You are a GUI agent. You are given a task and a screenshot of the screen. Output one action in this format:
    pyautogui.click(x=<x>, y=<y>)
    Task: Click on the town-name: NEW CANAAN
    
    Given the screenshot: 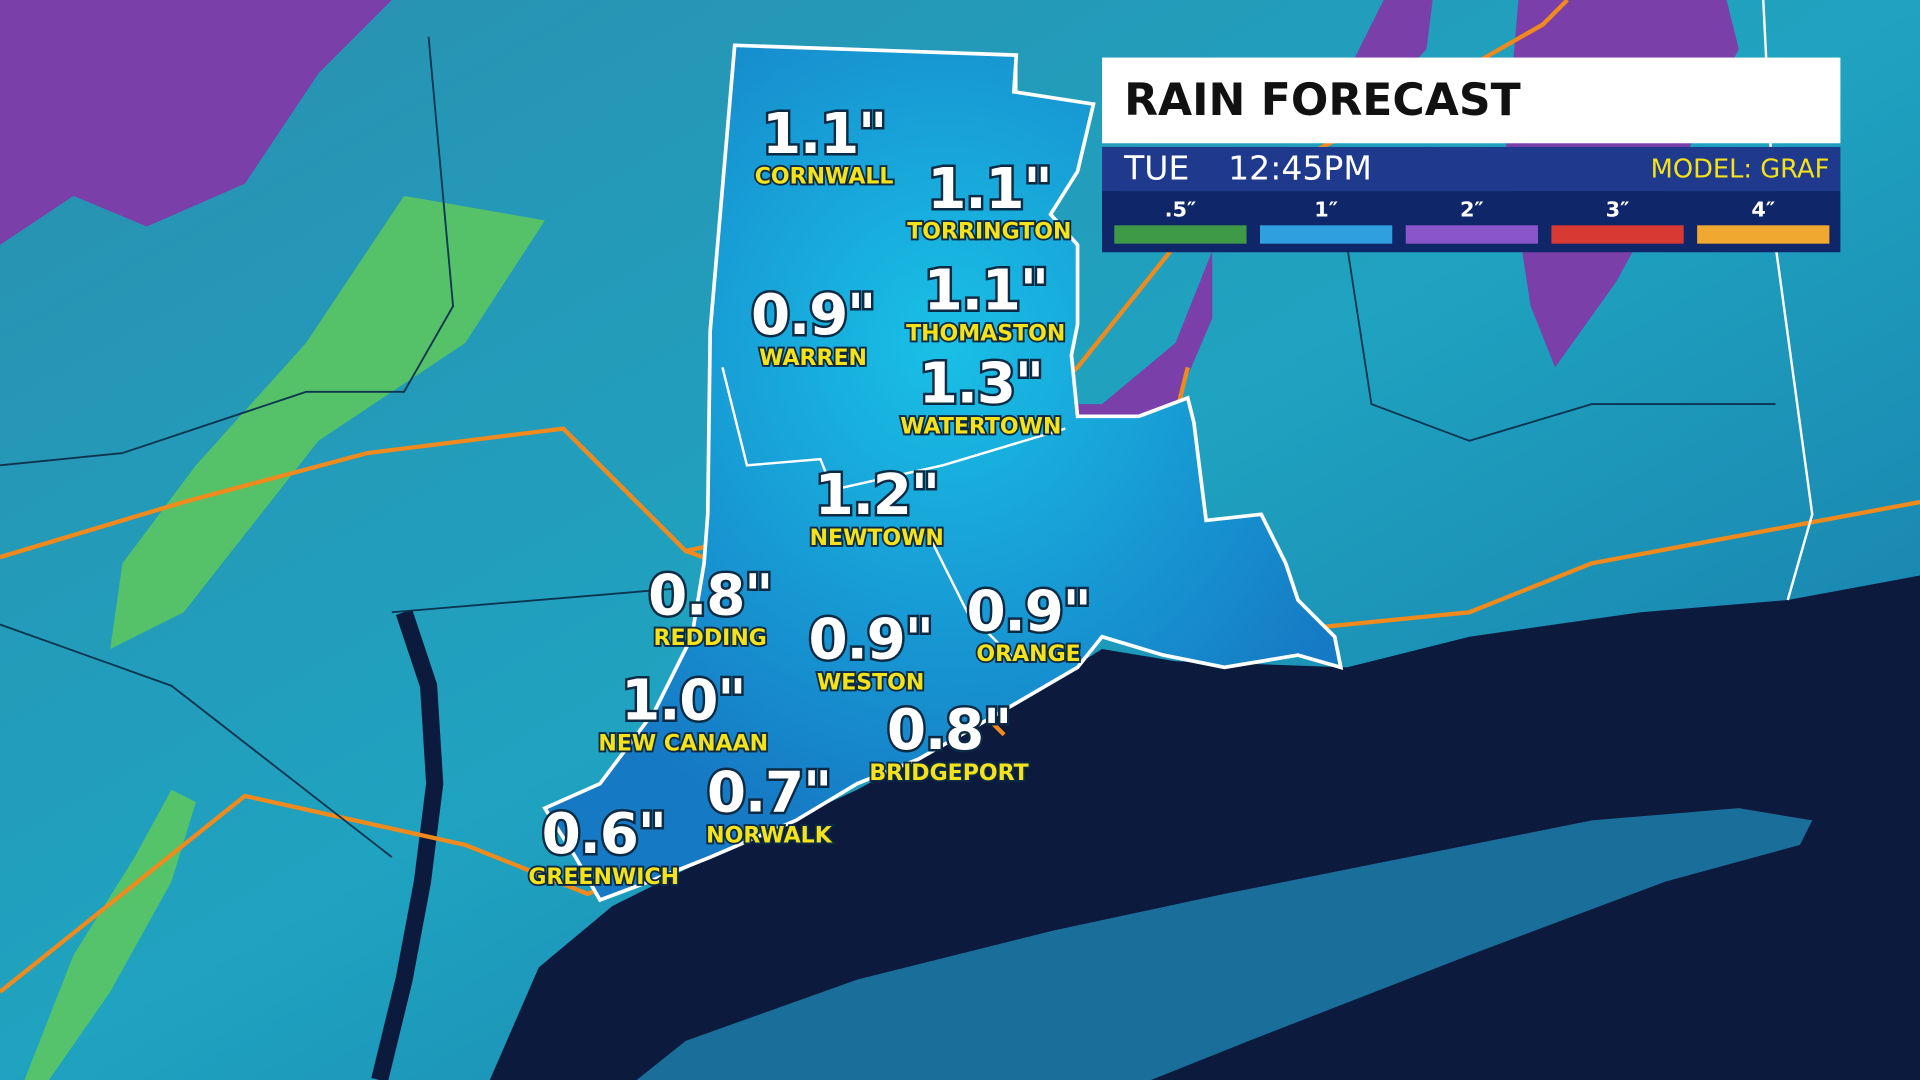 What is the action you would take?
    pyautogui.click(x=683, y=743)
    